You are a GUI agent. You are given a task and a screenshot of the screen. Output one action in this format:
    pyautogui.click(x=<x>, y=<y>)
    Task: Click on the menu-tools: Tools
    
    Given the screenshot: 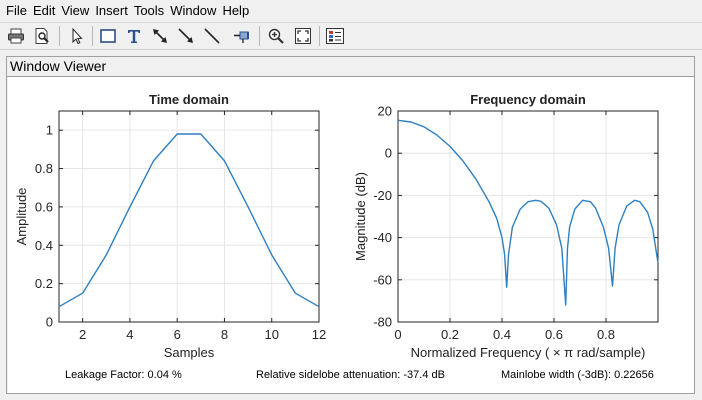 What is the action you would take?
    pyautogui.click(x=149, y=10)
    